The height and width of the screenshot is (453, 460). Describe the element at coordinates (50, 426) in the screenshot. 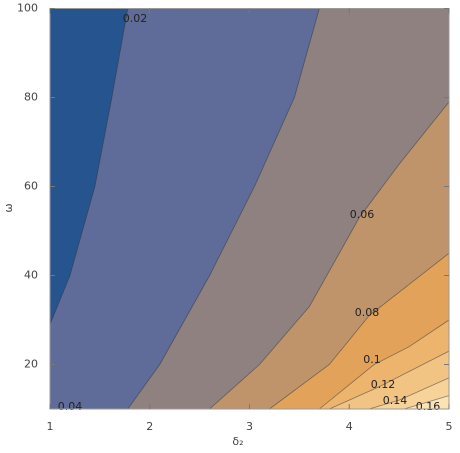

I see `x-tick-label: 1` at that location.